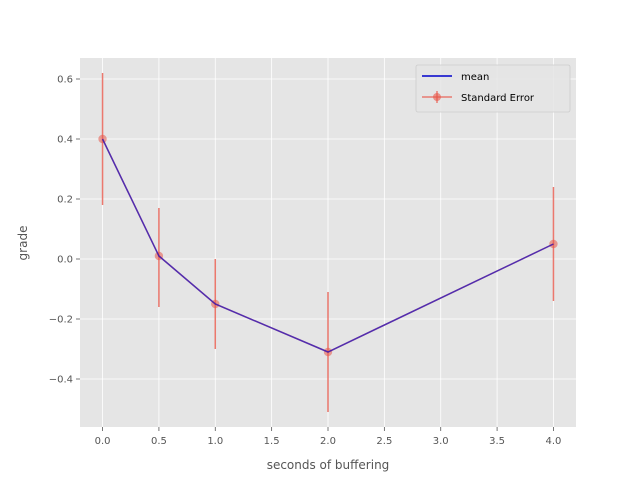 The width and height of the screenshot is (640, 480). I want to click on y-axis-label: grade, so click(23, 243).